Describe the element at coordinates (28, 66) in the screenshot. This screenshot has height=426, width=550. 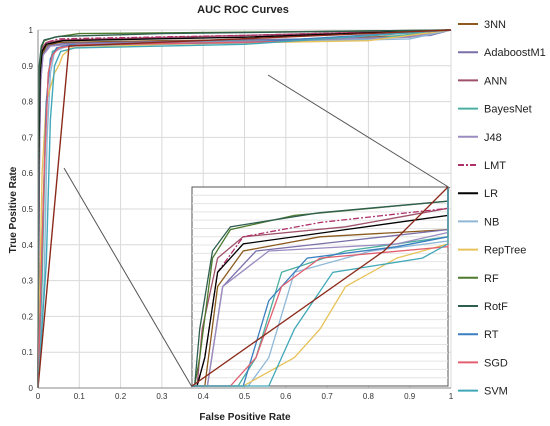
I see `y-tick-label: 0.9` at that location.